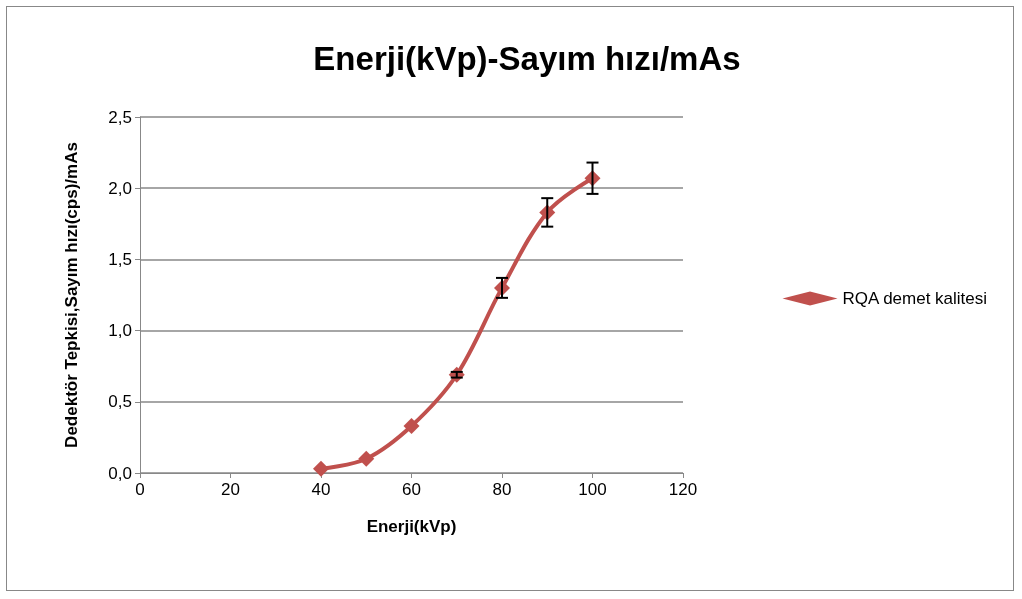 This screenshot has height=599, width=1022. Describe the element at coordinates (120, 473) in the screenshot. I see `y-tick-label: 0,0` at that location.